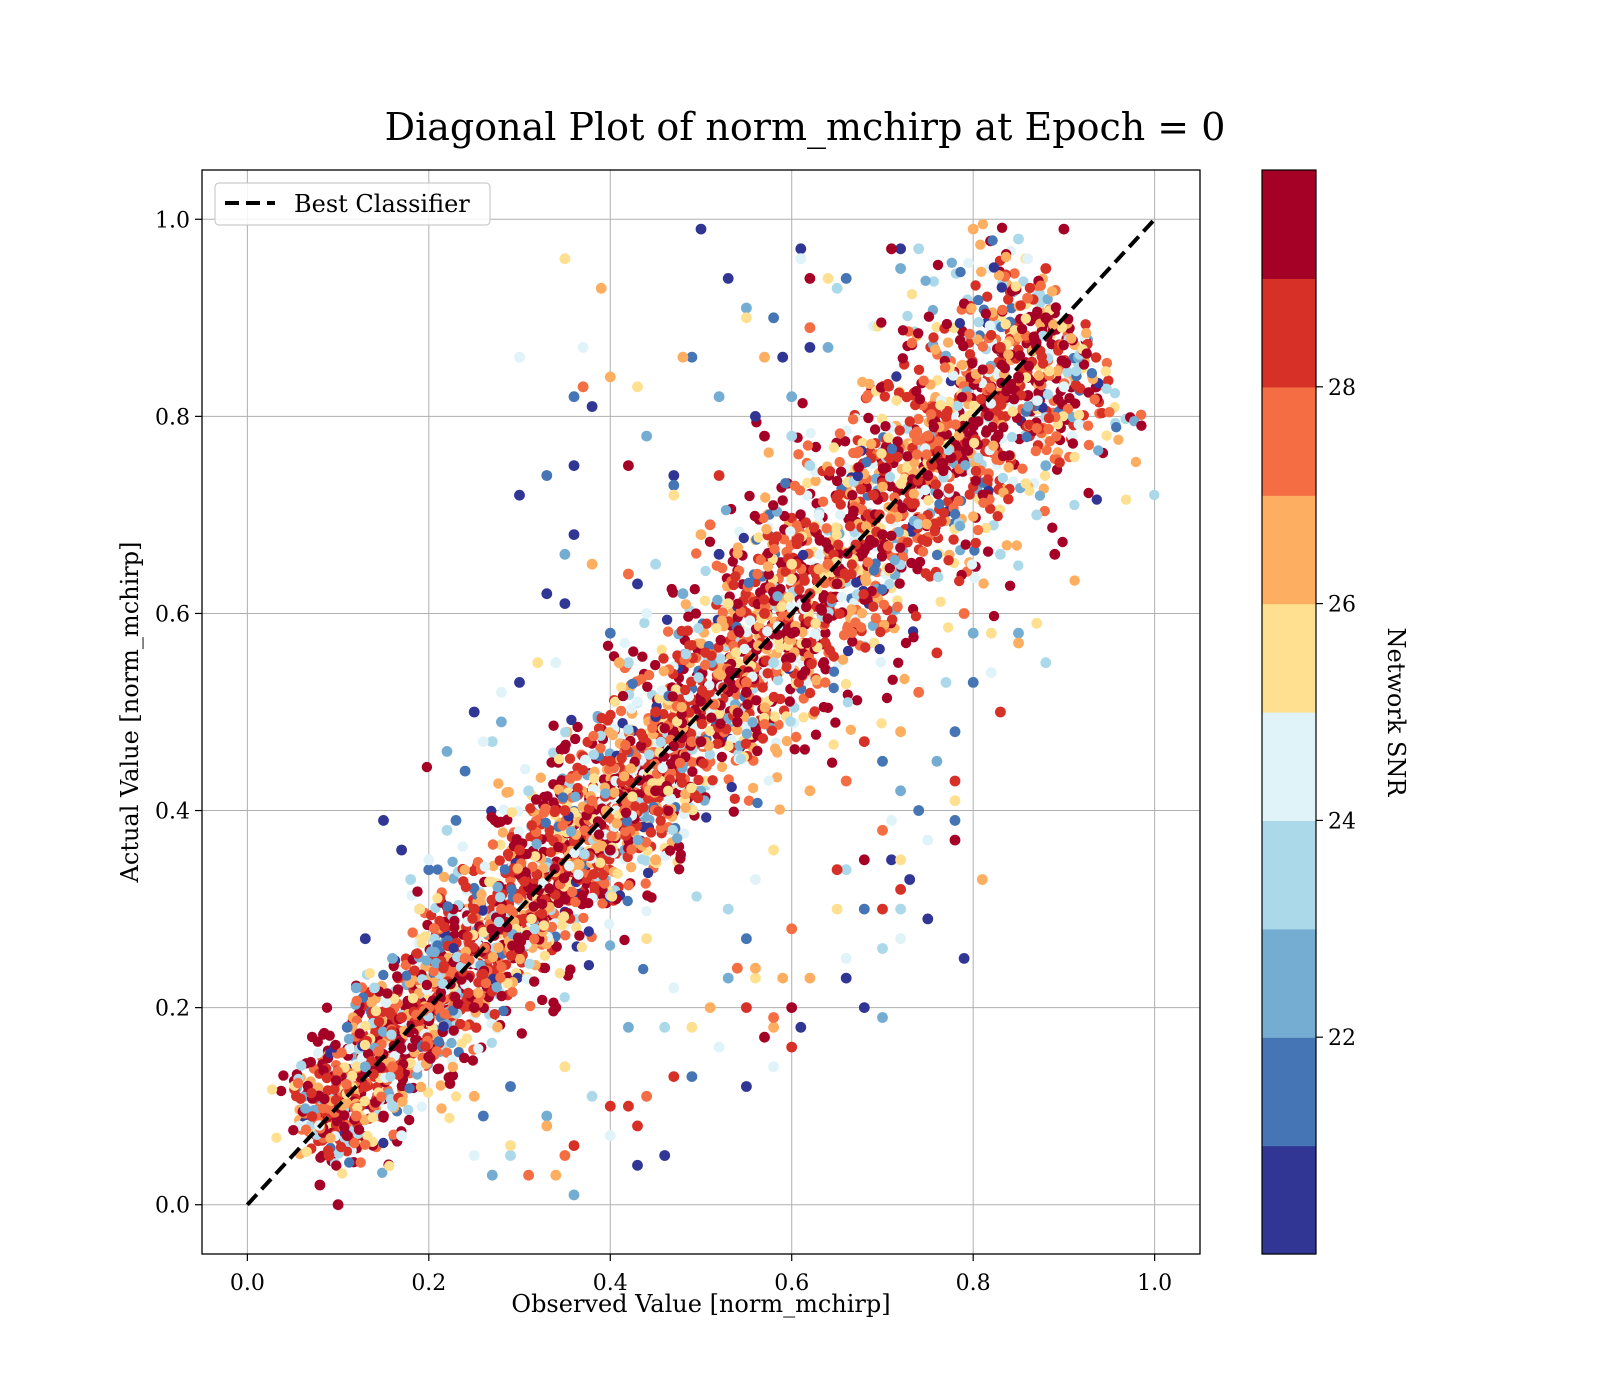 This screenshot has width=1600, height=1400. What do you see at coordinates (172, 1206) in the screenshot?
I see `y-tick-label: 0.0` at bounding box center [172, 1206].